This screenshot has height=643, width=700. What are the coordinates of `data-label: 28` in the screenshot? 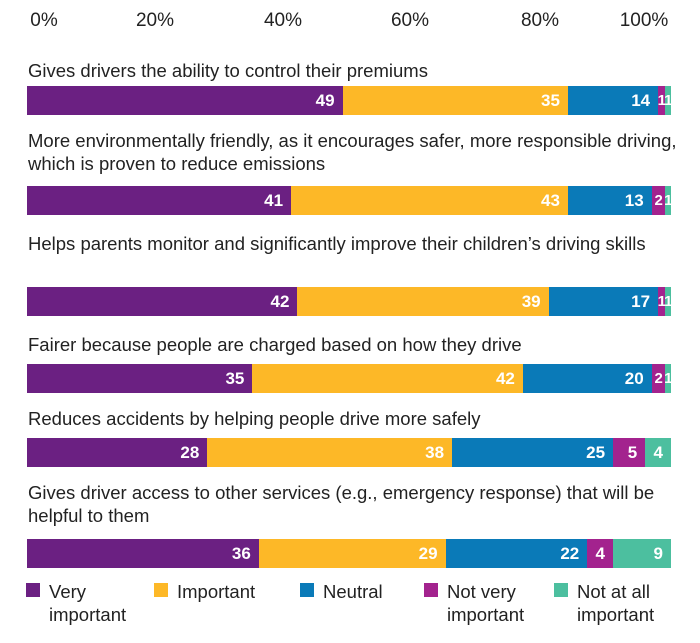 It's located at (190, 452).